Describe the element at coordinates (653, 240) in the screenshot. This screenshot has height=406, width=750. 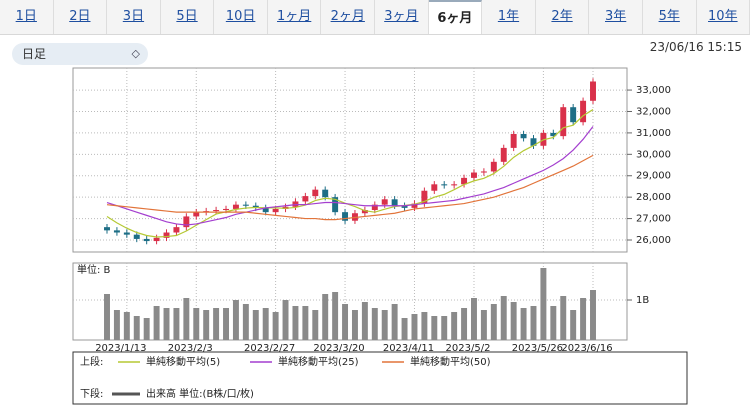
I see `y-tick-label: 26,000` at that location.